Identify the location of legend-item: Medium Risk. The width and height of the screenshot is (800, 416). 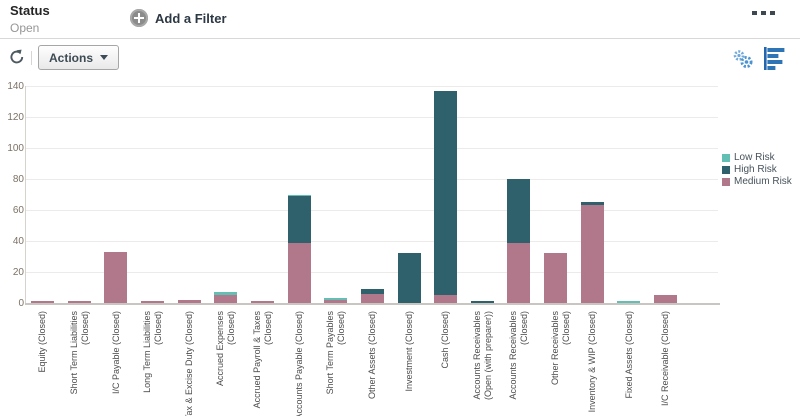
(757, 182).